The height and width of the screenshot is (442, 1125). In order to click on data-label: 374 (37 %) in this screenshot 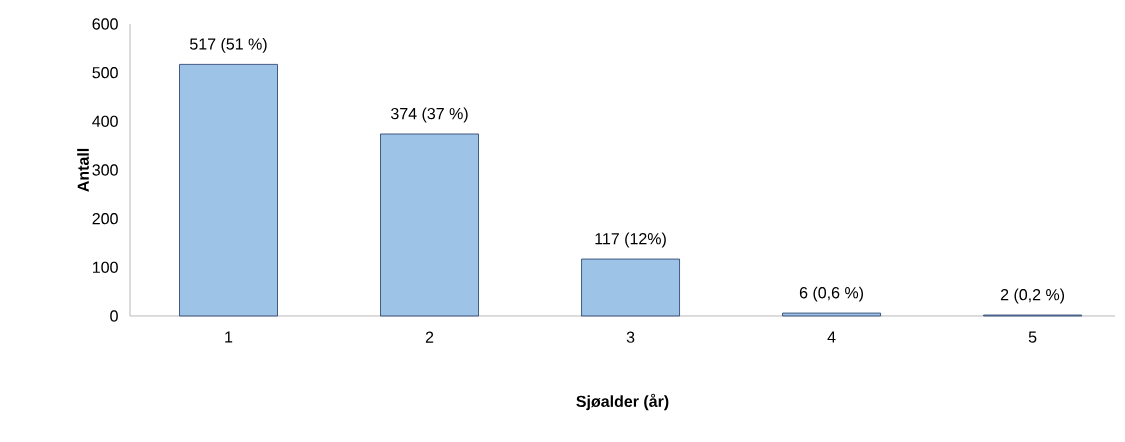, I will do `click(429, 115)`.